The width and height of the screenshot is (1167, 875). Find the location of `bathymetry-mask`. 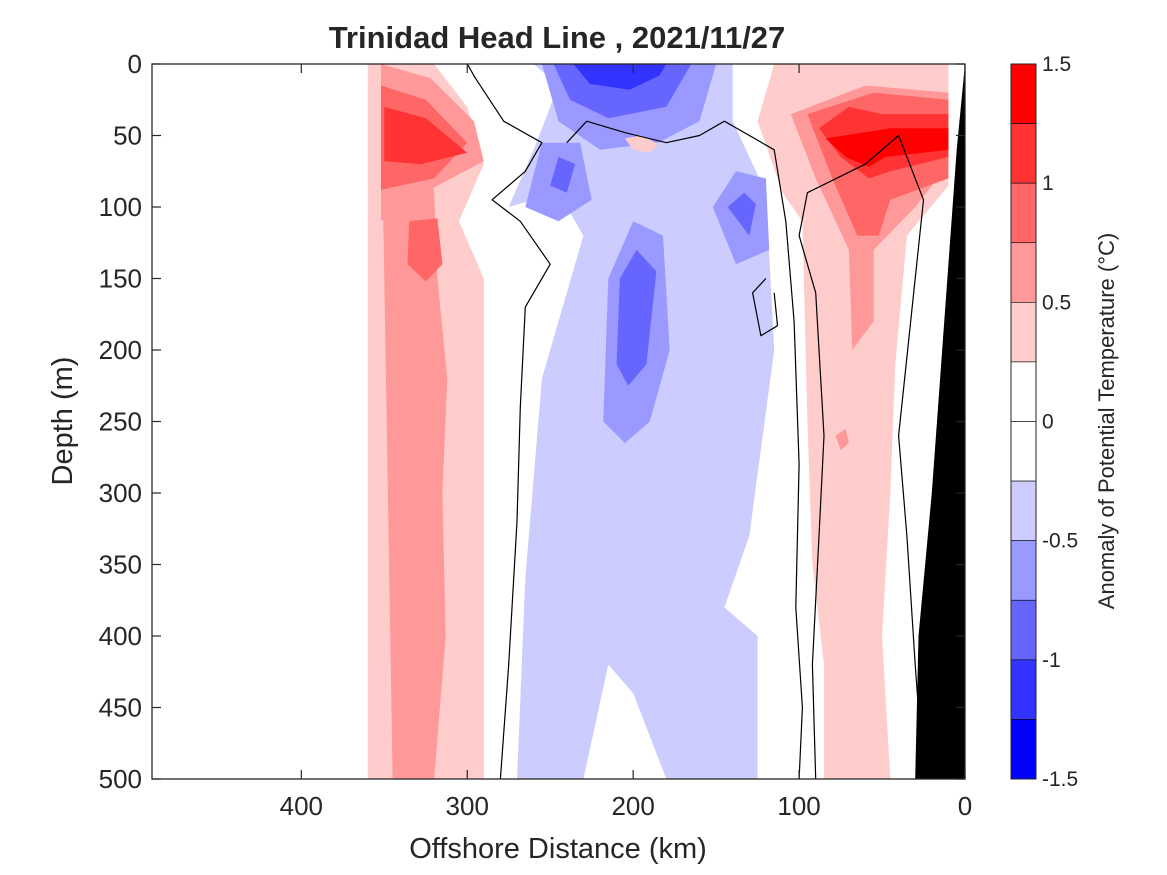

bathymetry-mask is located at coordinates (940, 421).